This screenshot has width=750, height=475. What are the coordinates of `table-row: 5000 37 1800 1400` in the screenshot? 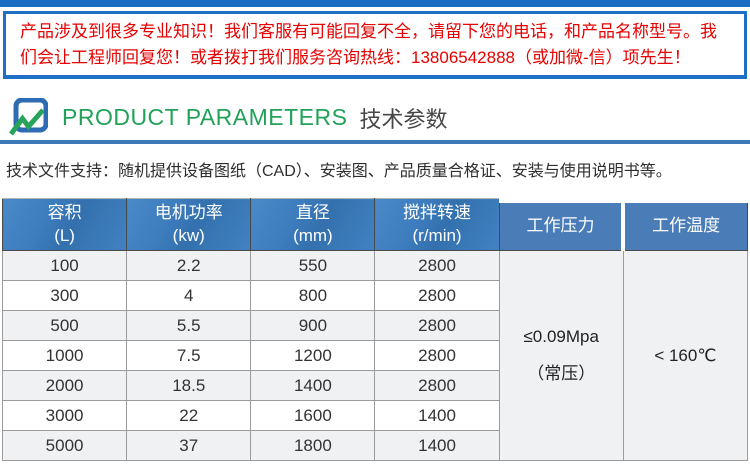 It's located at (374, 446).